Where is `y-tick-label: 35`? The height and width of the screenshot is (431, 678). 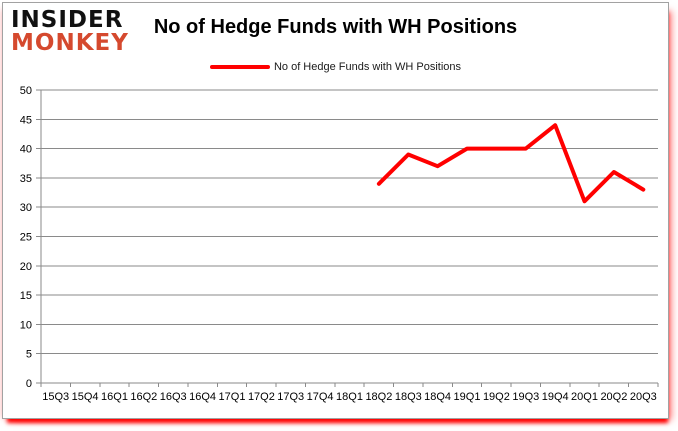 y-tick-label: 35 is located at coordinates (26, 179).